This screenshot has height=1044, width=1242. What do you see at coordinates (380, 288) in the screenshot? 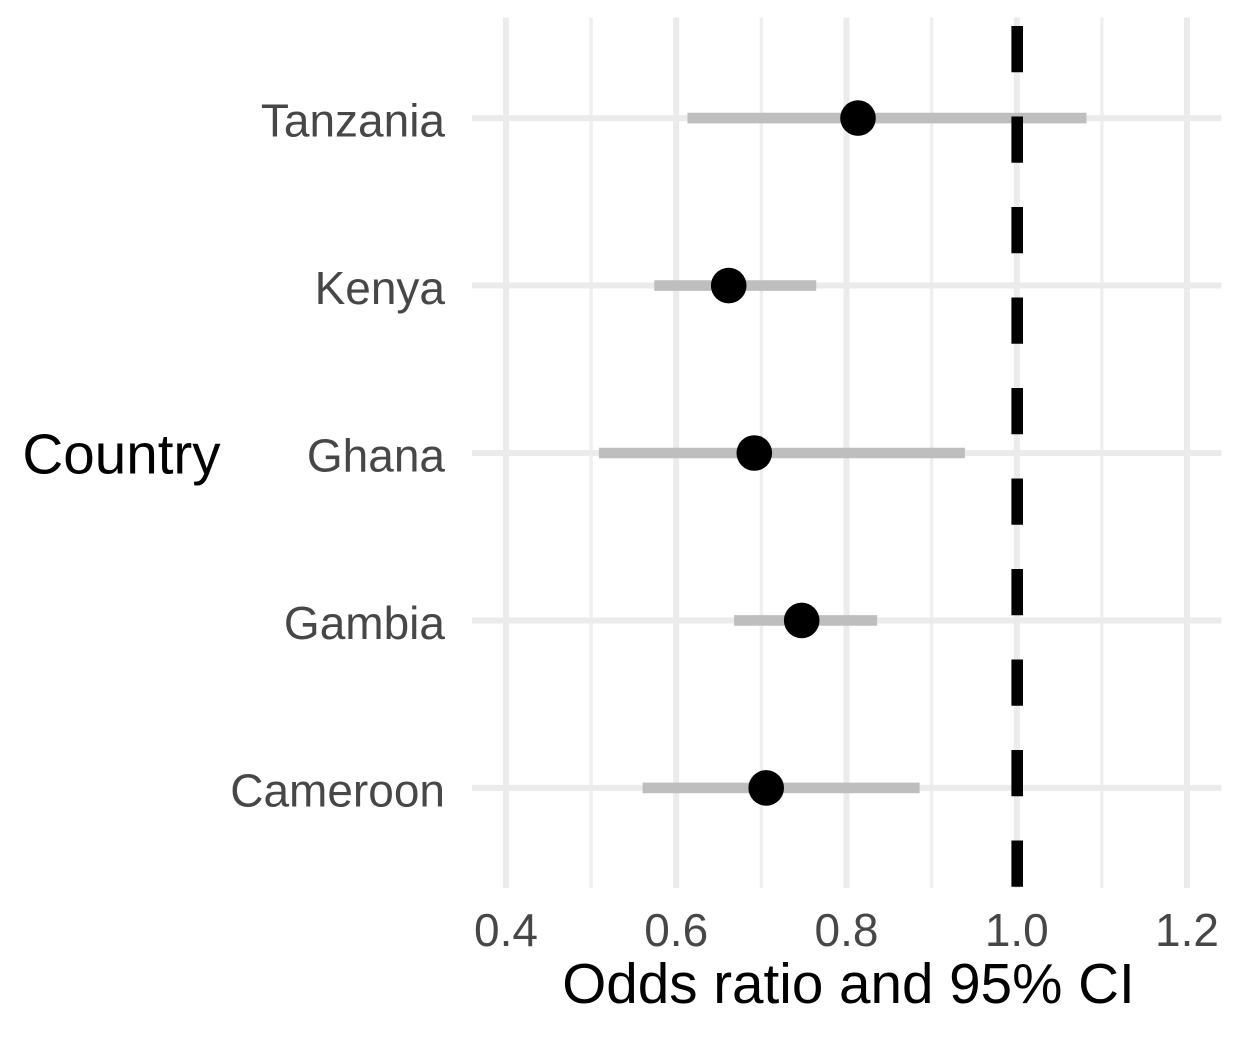
I see `svg-text: Kenya` at bounding box center [380, 288].